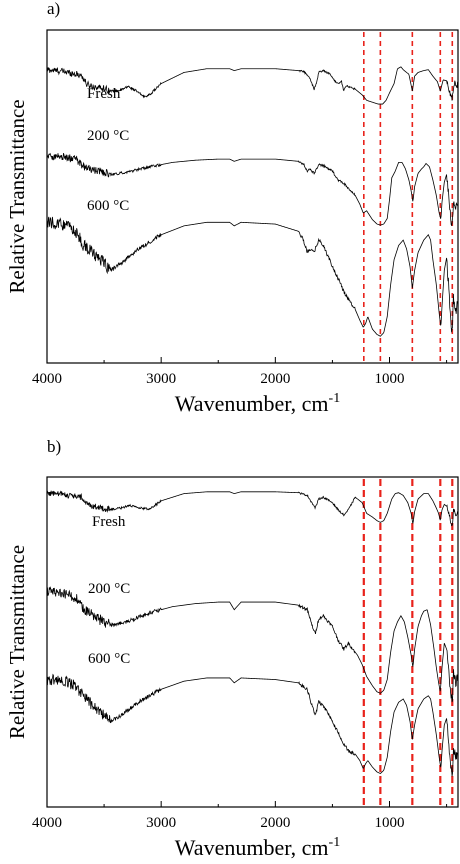 The image size is (460, 864). I want to click on panel-label: b), so click(54, 446).